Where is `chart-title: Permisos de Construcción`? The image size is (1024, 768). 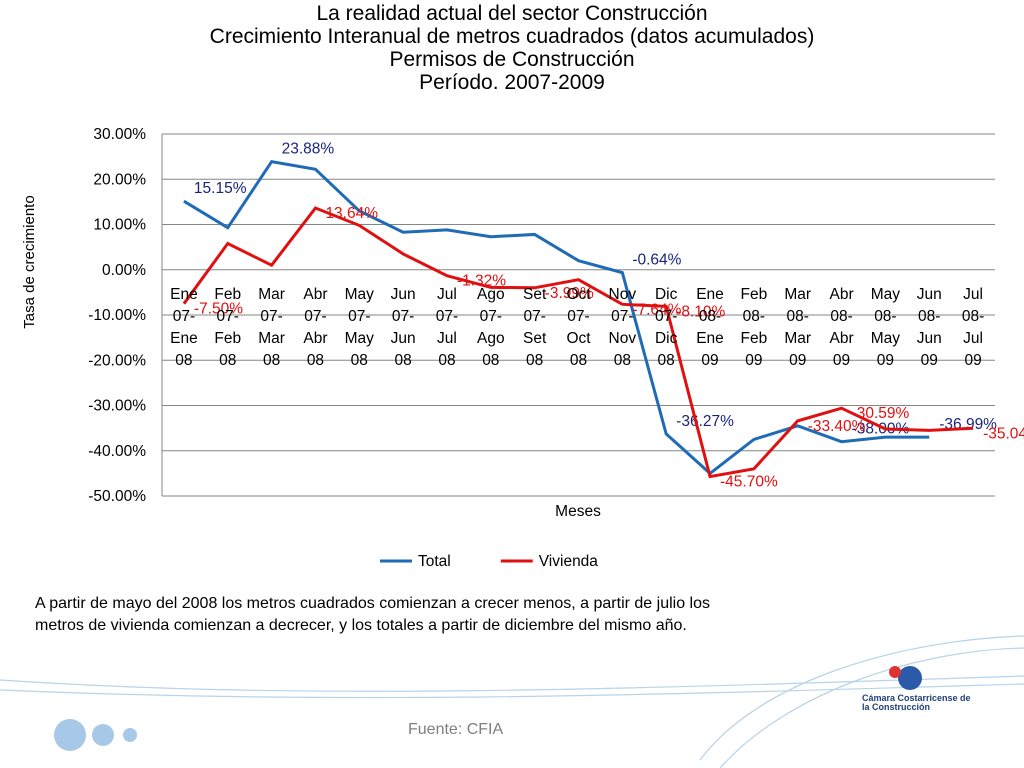
chart-title: Permisos de Construcción is located at coordinates (512, 59).